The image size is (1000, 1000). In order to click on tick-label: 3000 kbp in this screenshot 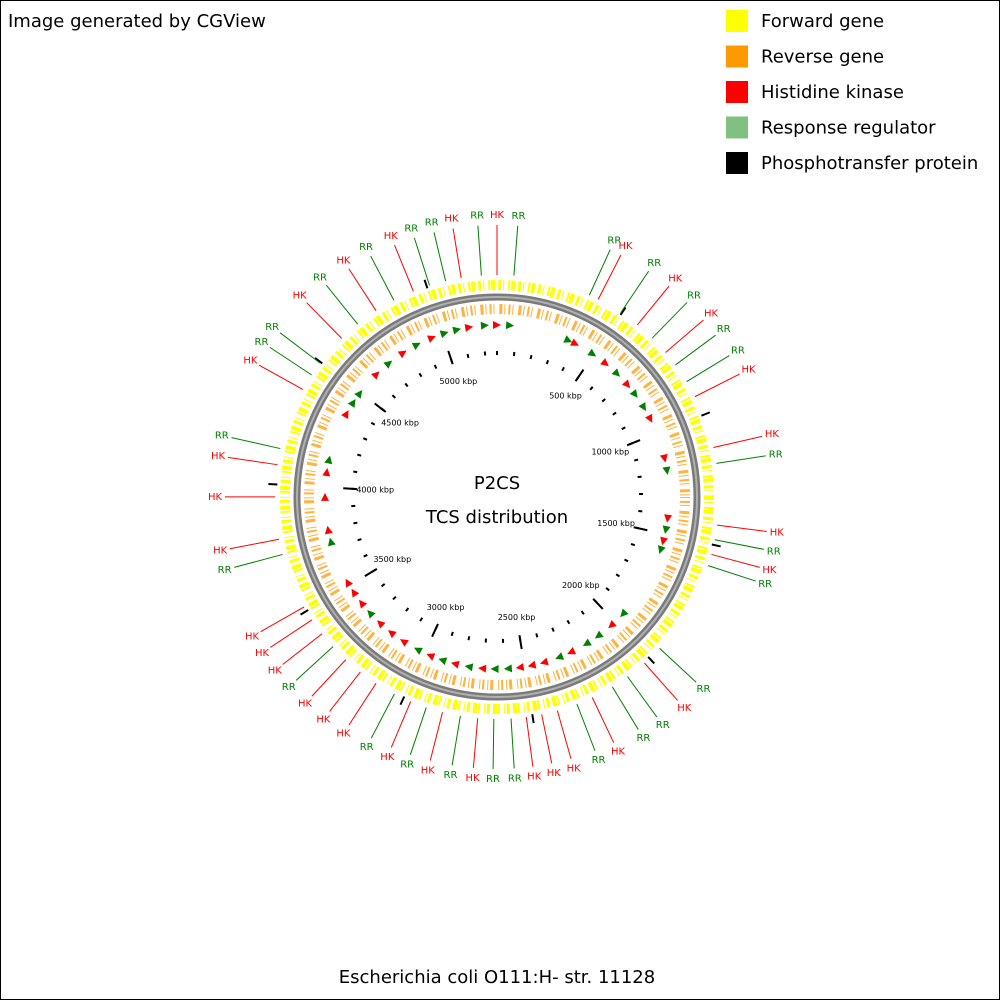, I will do `click(446, 607)`.